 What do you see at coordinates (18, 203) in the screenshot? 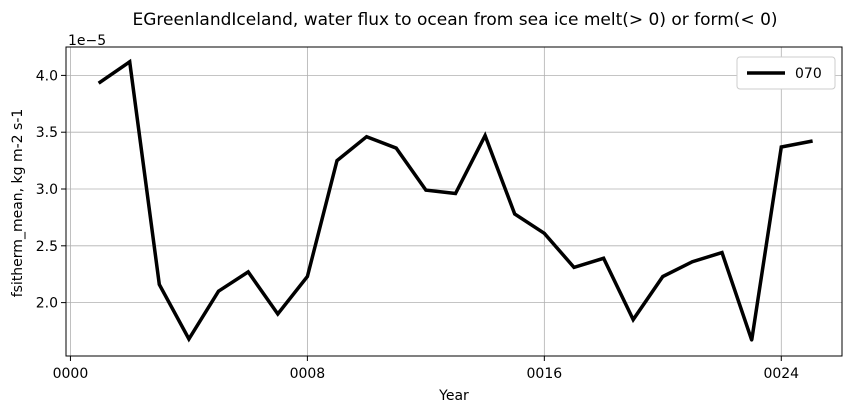
I see `y-axis-label: fsitherm_mean, kg m-2 s-1` at bounding box center [18, 203].